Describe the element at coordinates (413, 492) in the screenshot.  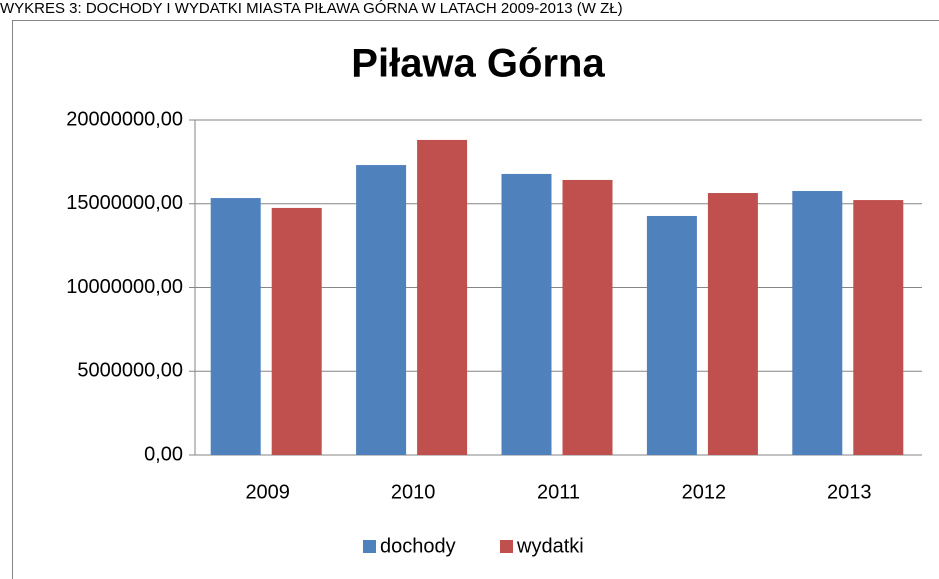
I see `x-tick-label: 2010` at that location.